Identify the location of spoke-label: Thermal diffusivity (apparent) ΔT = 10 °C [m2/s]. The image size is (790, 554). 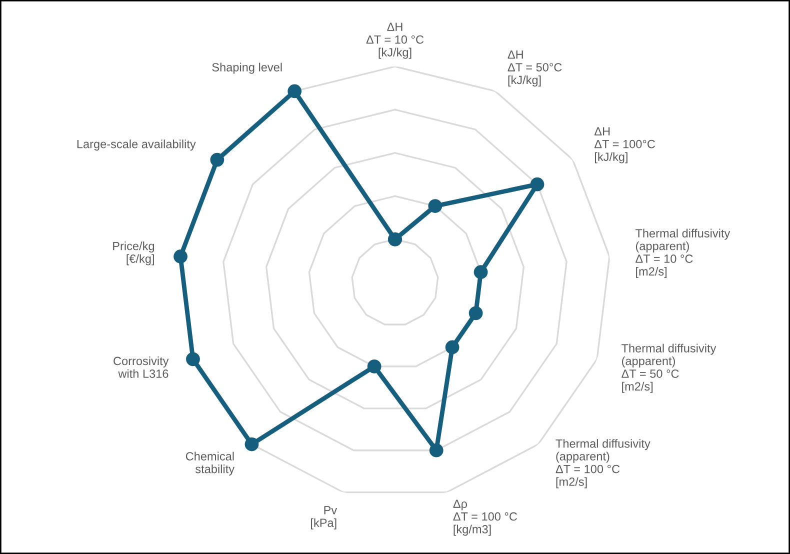
(682, 253).